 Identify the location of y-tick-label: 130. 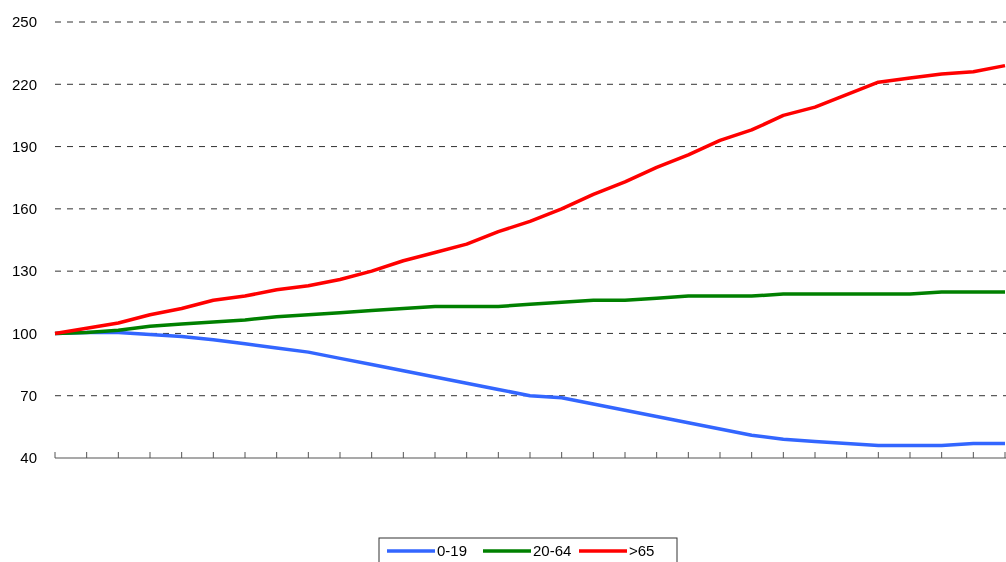
(24, 271).